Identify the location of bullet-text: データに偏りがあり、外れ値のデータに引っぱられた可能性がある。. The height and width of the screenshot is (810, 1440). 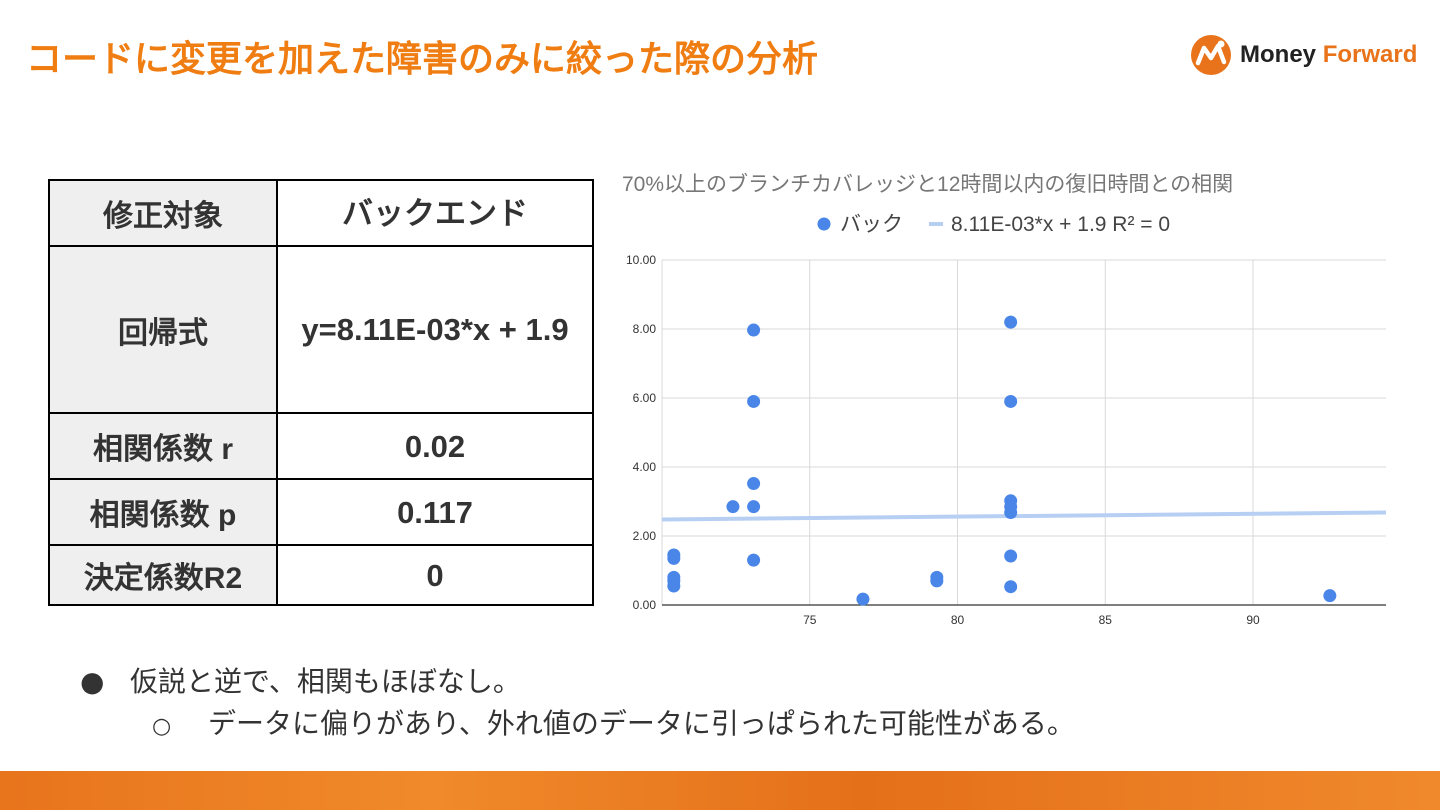
(641, 723).